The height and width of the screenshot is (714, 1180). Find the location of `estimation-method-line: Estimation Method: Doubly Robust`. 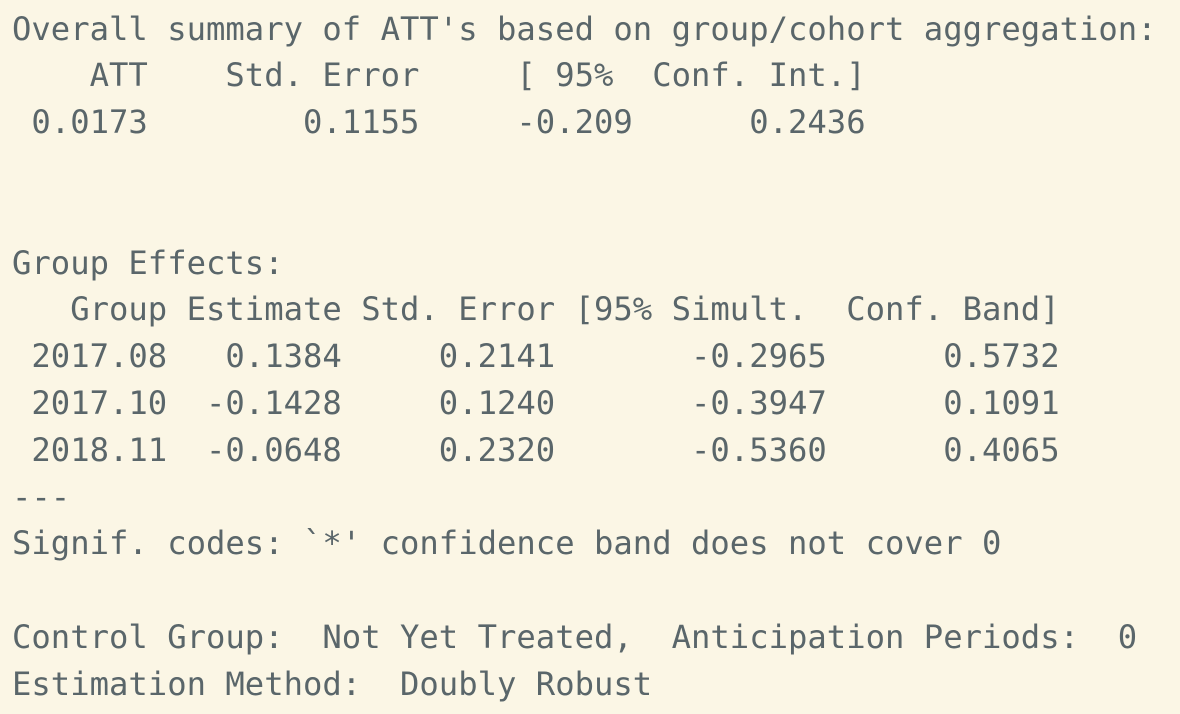

estimation-method-line: Estimation Method: Doubly Robust is located at coordinates (332, 684).